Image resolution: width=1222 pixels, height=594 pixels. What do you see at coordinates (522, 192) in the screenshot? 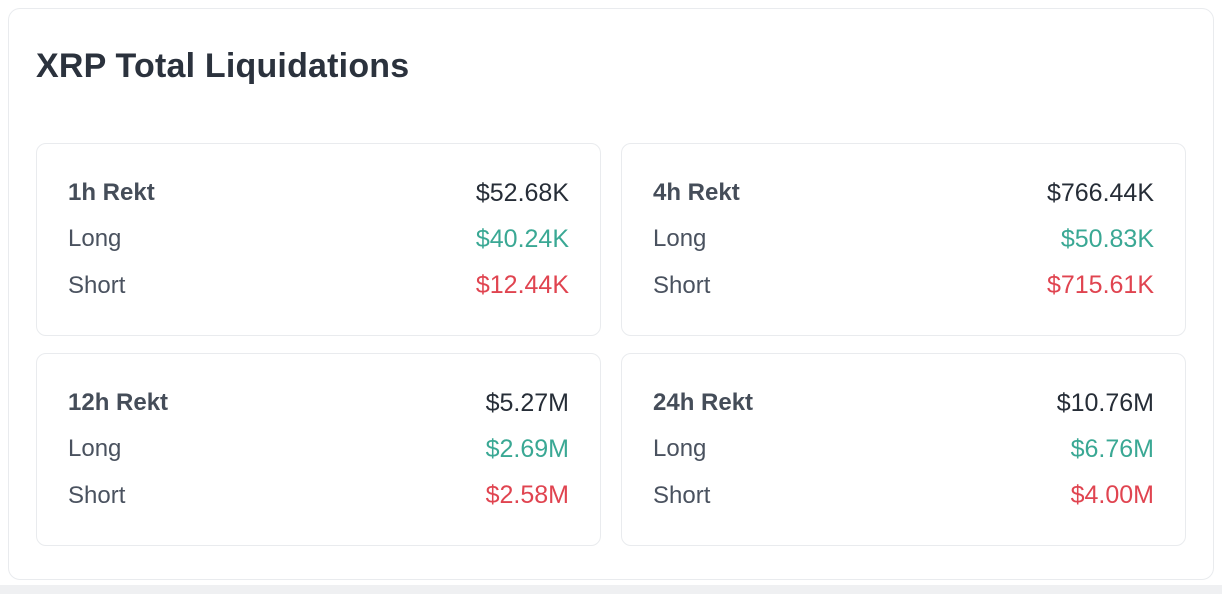
I see `total-value: $52.68K` at bounding box center [522, 192].